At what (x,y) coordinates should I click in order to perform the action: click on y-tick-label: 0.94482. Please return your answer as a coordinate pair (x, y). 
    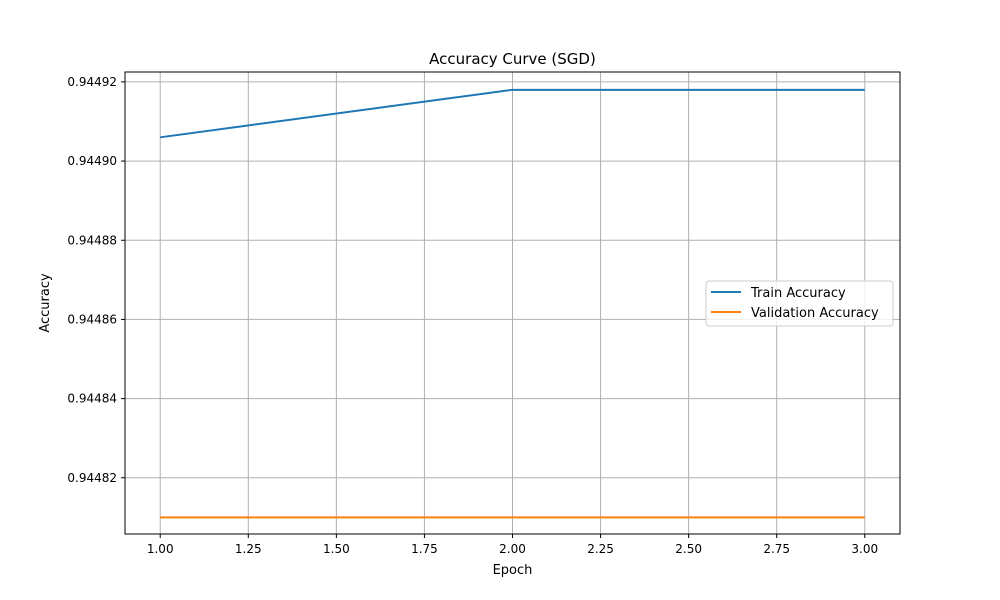
    Looking at the image, I should click on (92, 478).